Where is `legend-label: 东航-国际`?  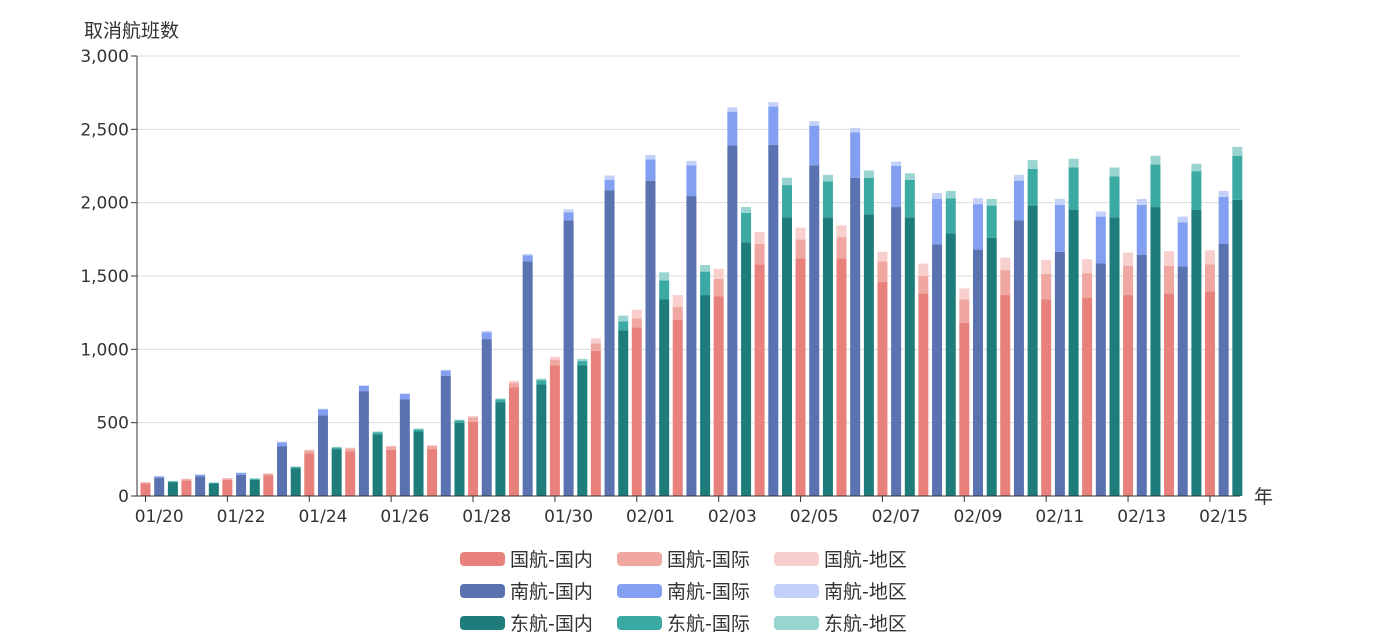
legend-label: 东航-国际 is located at coordinates (708, 624).